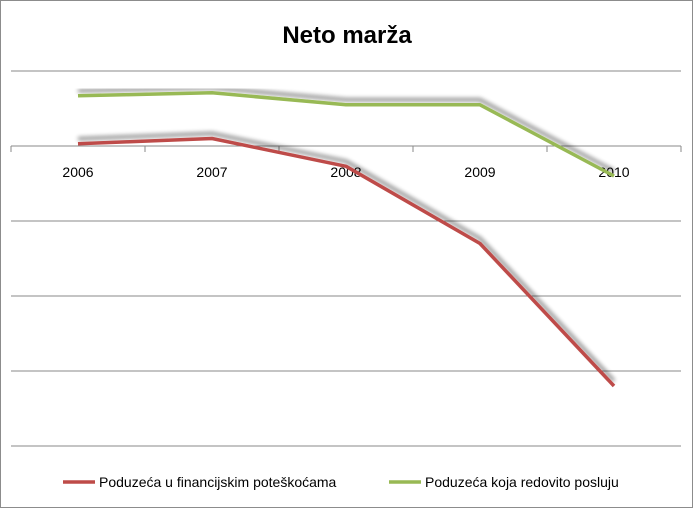  Describe the element at coordinates (522, 482) in the screenshot. I see `legend-label: Poduzeća koja redovito posluju` at that location.